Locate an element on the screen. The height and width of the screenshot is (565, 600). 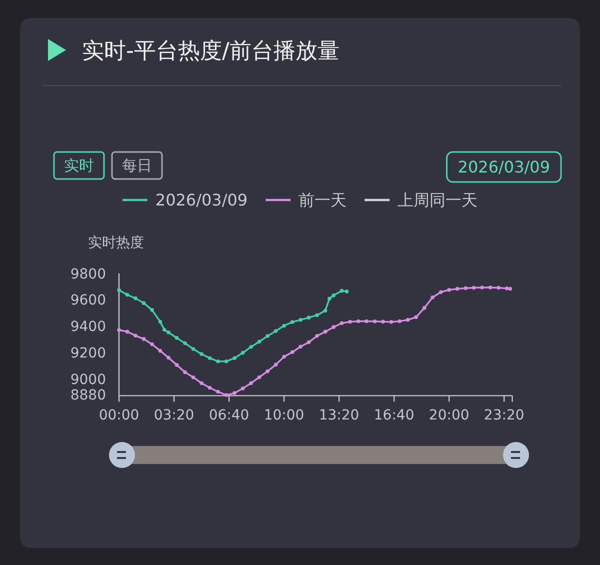
x-tick-label: 20:00 is located at coordinates (449, 416).